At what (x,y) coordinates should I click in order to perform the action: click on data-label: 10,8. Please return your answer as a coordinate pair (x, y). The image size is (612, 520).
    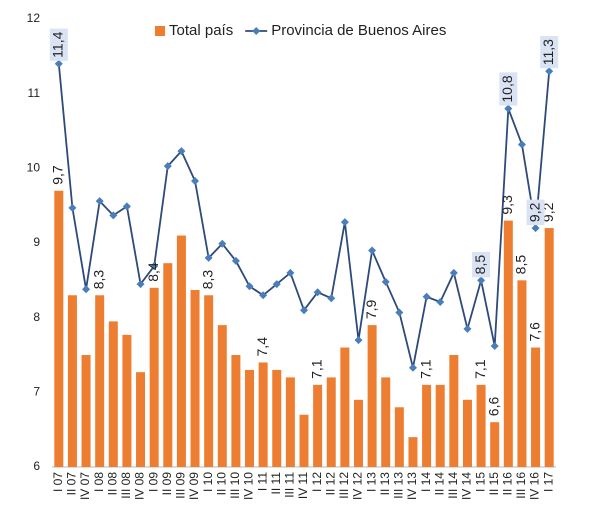
    Looking at the image, I should click on (507, 88).